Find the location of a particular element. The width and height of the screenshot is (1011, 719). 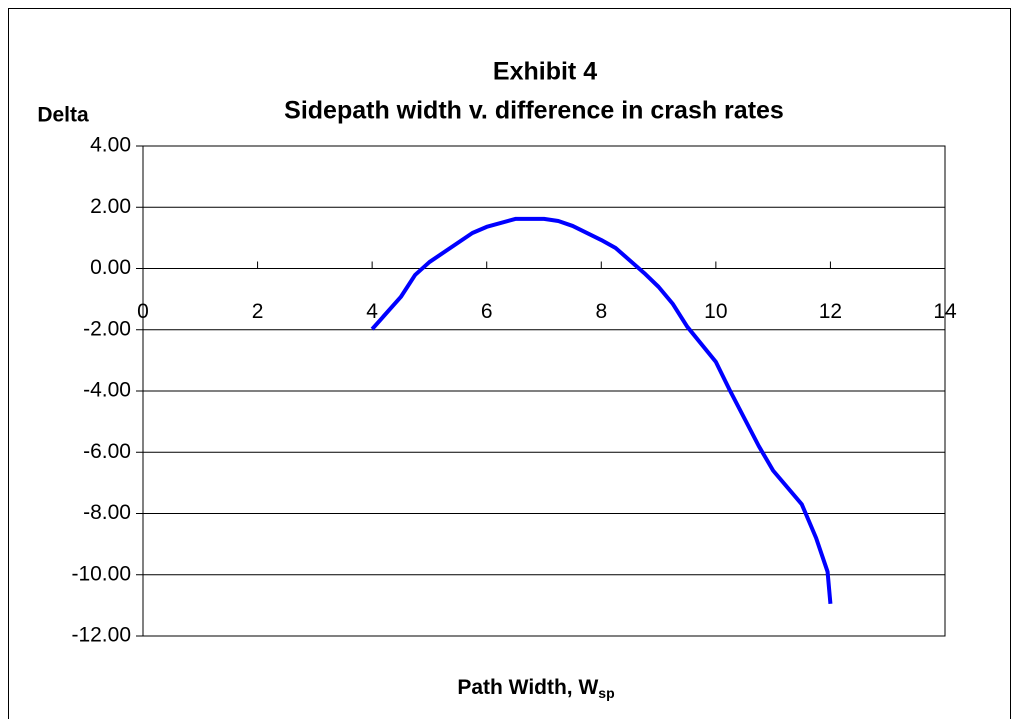

y-tick-label: 0.00 is located at coordinates (110, 267).